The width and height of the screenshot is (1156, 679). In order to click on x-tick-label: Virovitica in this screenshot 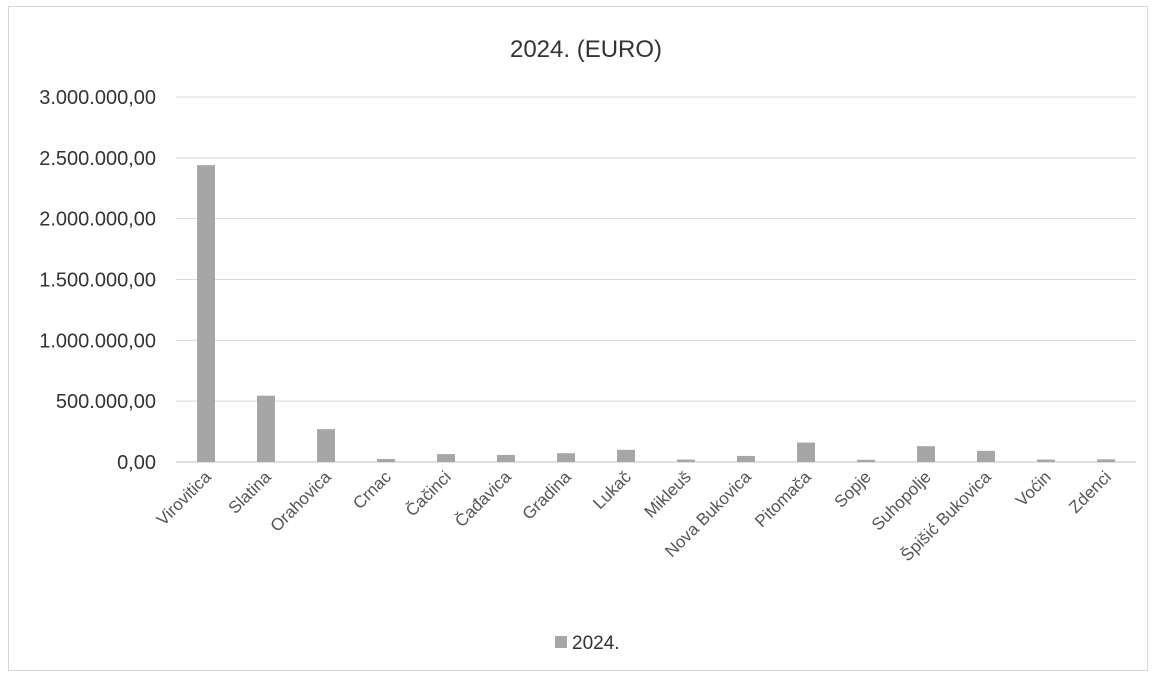, I will do `click(184, 498)`.